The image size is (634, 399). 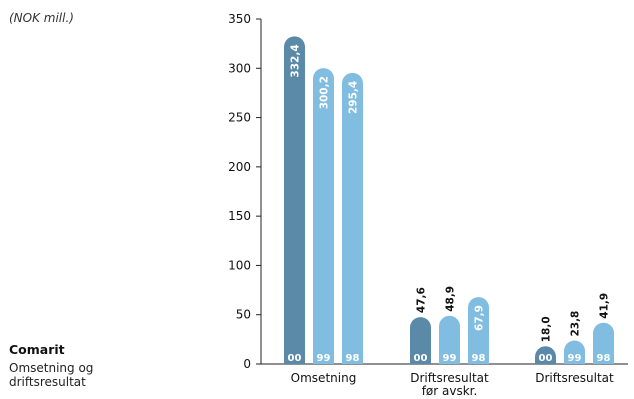 What do you see at coordinates (422, 300) in the screenshot?
I see `bar-value-label: 47,6` at bounding box center [422, 300].